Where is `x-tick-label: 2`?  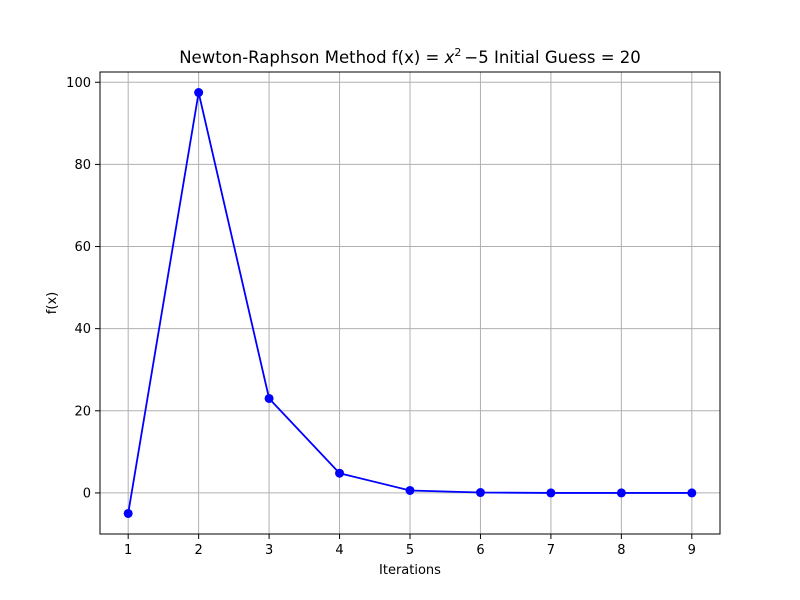 x-tick-label: 2 is located at coordinates (198, 550).